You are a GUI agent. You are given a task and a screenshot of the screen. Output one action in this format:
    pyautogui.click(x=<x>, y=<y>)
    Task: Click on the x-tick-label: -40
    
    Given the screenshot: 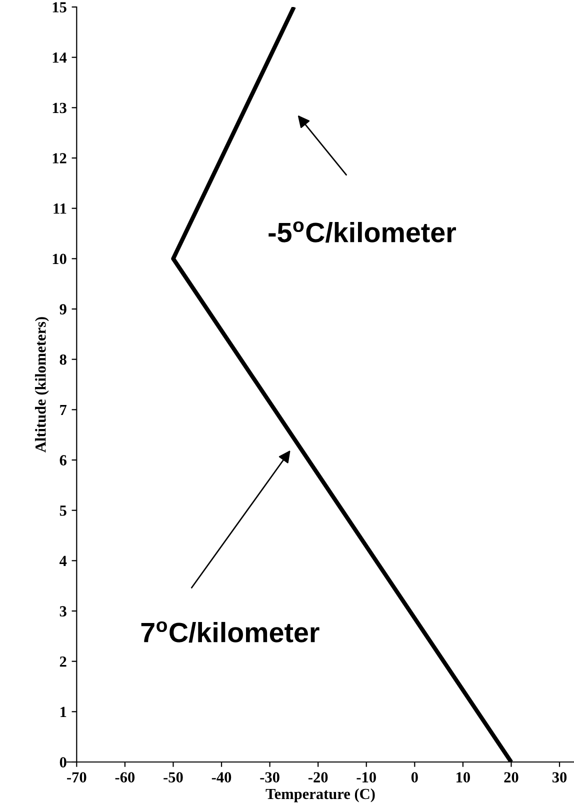 What is the action you would take?
    pyautogui.click(x=222, y=777)
    